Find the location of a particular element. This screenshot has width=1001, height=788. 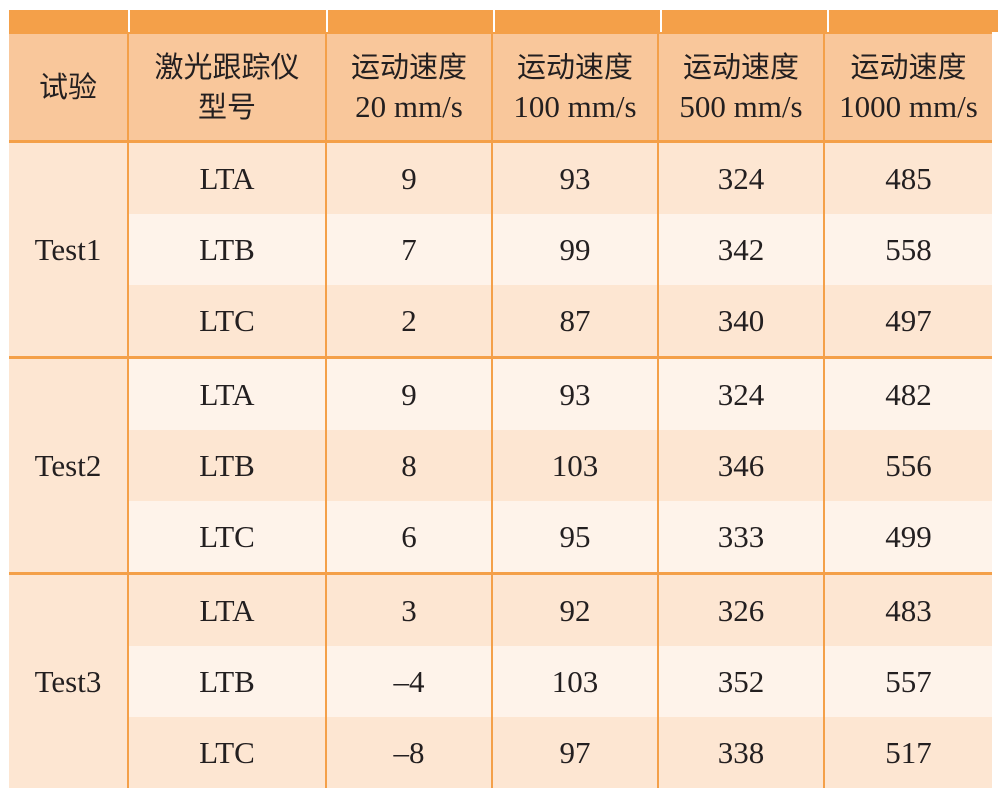

cell-value: 482 is located at coordinates (908, 394).